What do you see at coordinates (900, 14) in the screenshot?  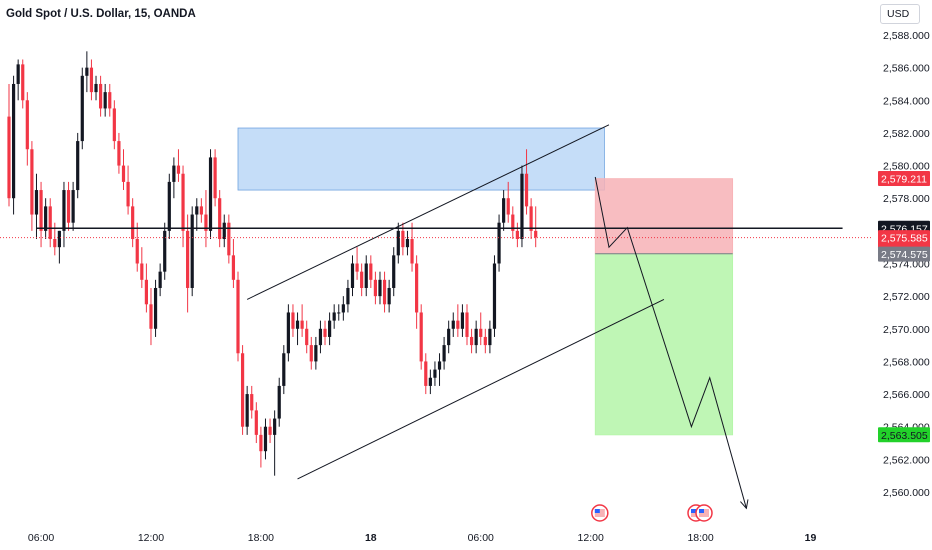 I see `currency-selector: USD` at bounding box center [900, 14].